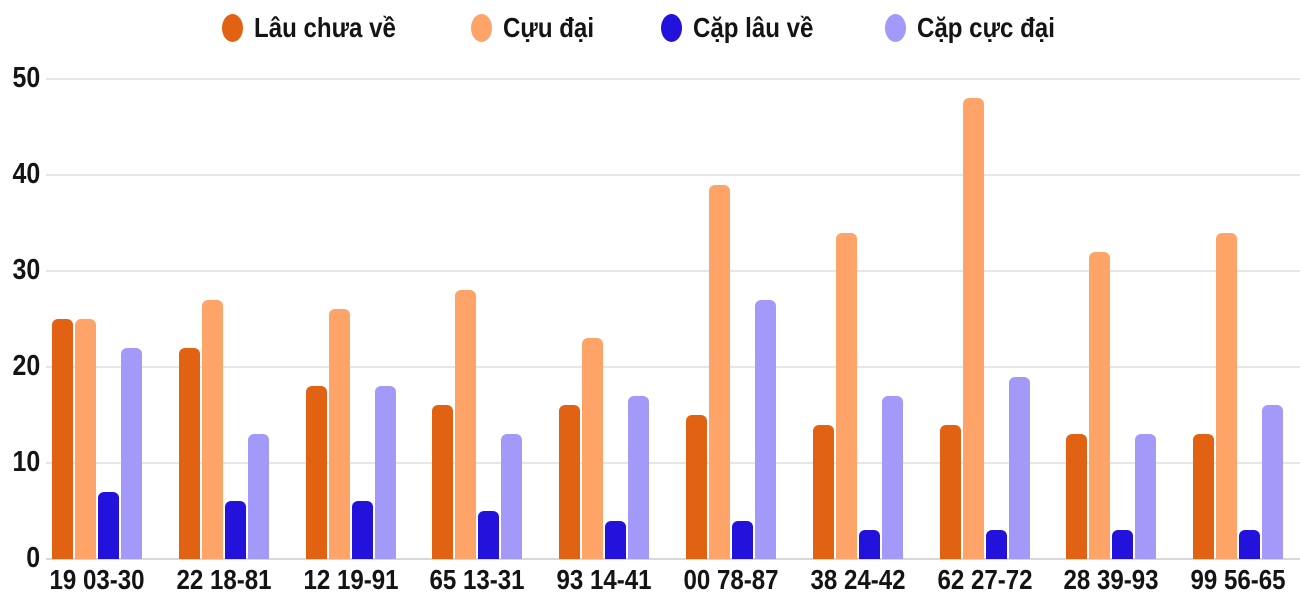  I want to click on y-axis-label: 20, so click(26, 366).